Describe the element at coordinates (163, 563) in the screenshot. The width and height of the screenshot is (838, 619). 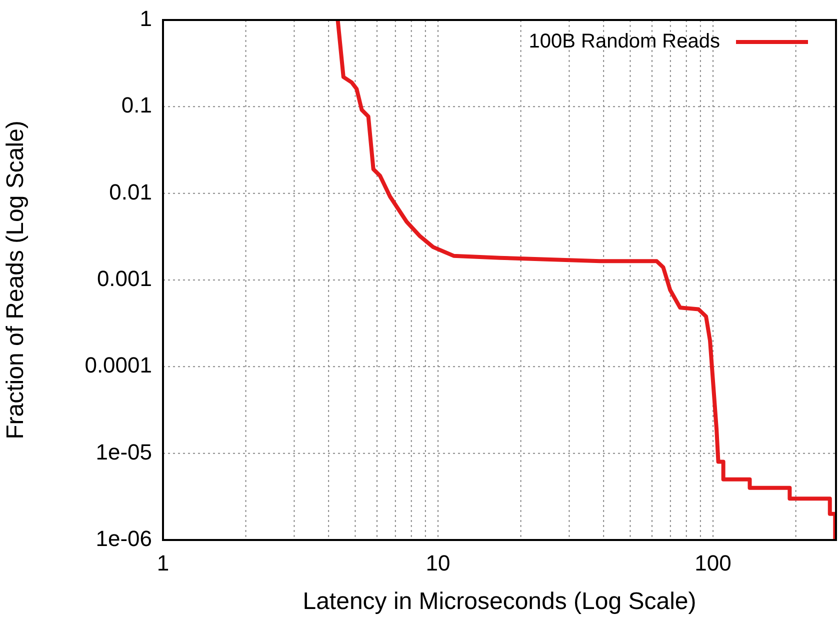
I see `x-tick-label: 1` at that location.